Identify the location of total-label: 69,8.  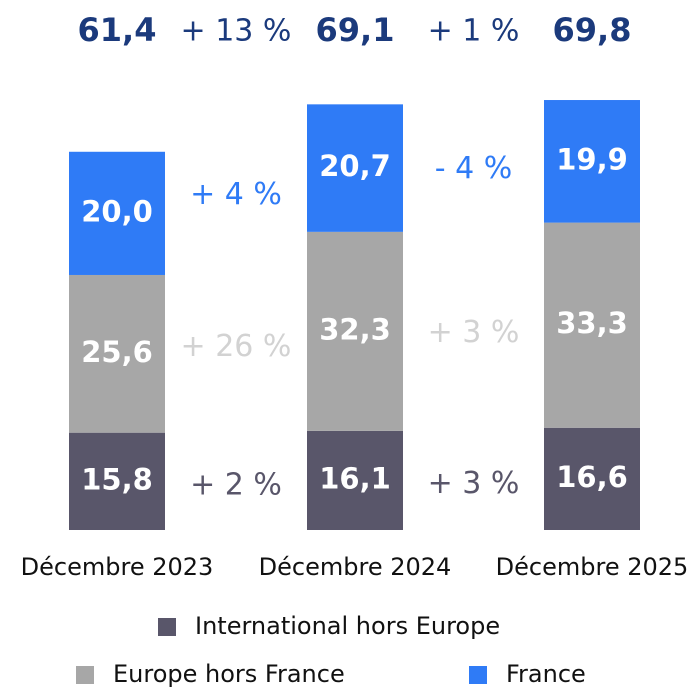
(592, 30).